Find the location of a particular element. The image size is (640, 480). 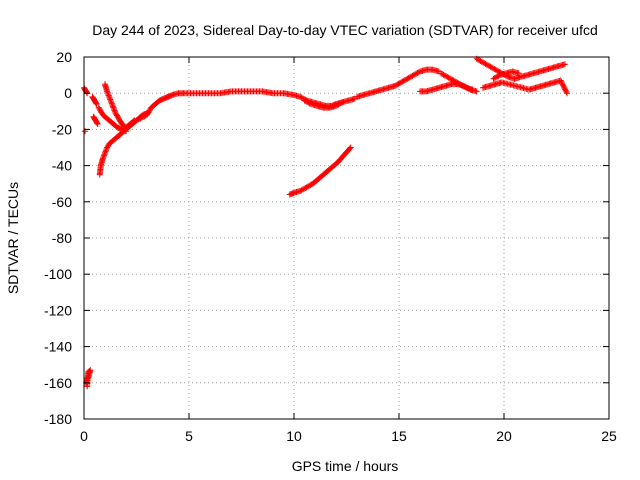

series-arc-descending-segment is located at coordinates (320, 171).